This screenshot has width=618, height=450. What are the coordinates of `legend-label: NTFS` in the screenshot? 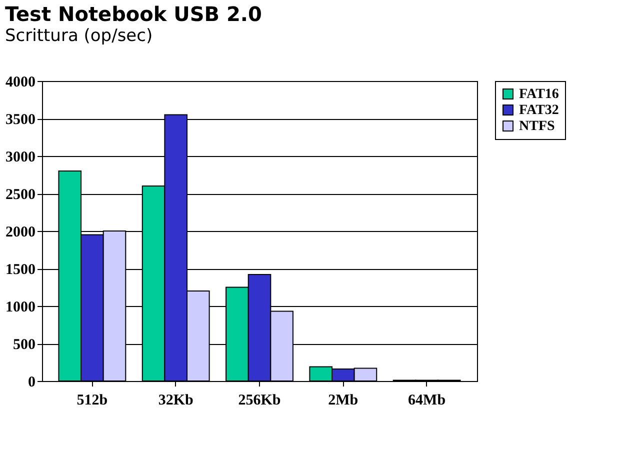 It's located at (537, 126).